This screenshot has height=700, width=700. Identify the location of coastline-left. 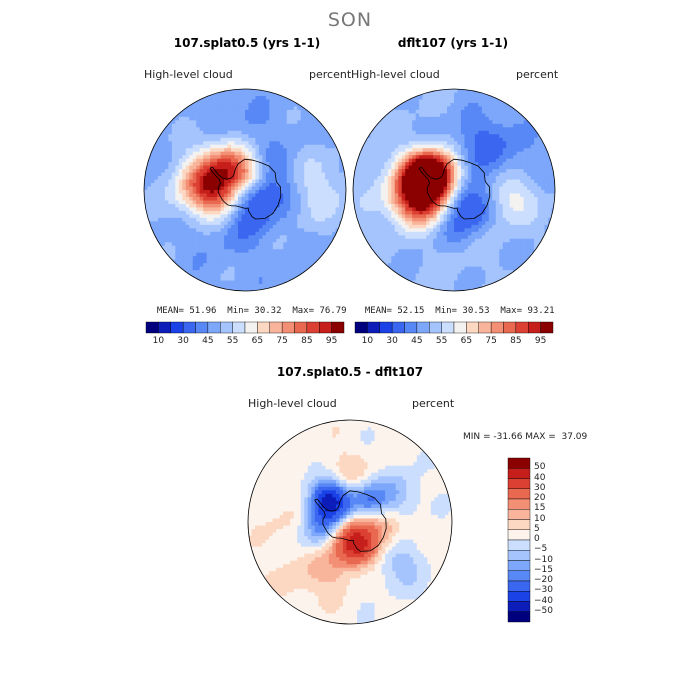
(245, 189).